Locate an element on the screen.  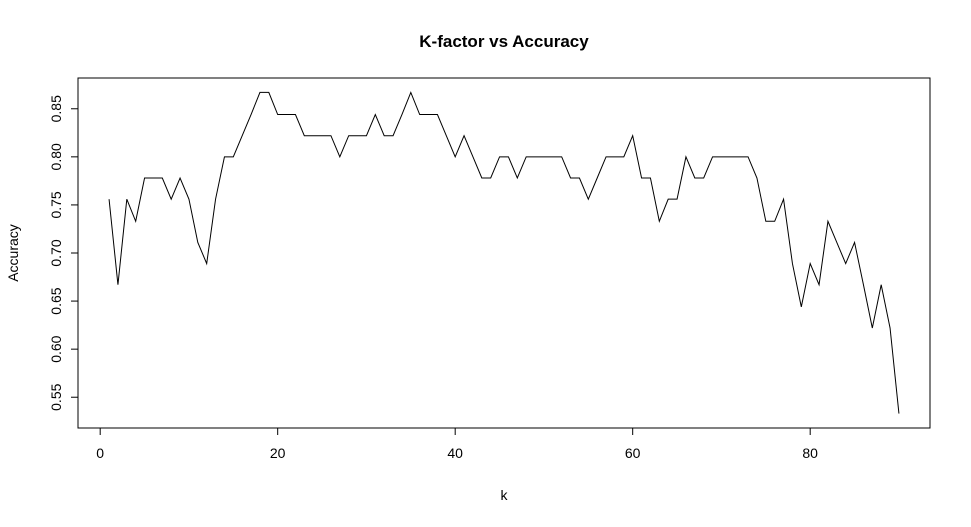
x-tick-label: 40 is located at coordinates (455, 453).